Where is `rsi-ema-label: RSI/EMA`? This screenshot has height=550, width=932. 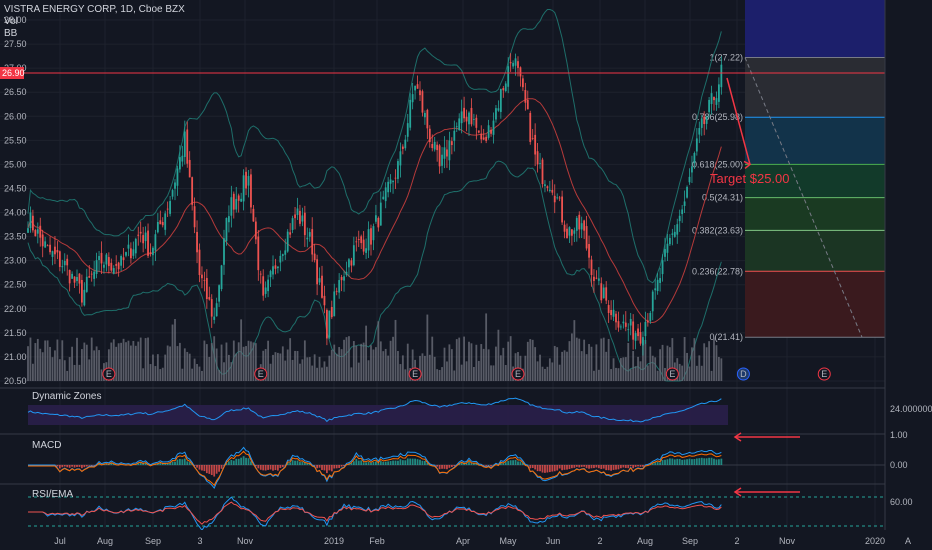 rsi-ema-label: RSI/EMA is located at coordinates (52, 494).